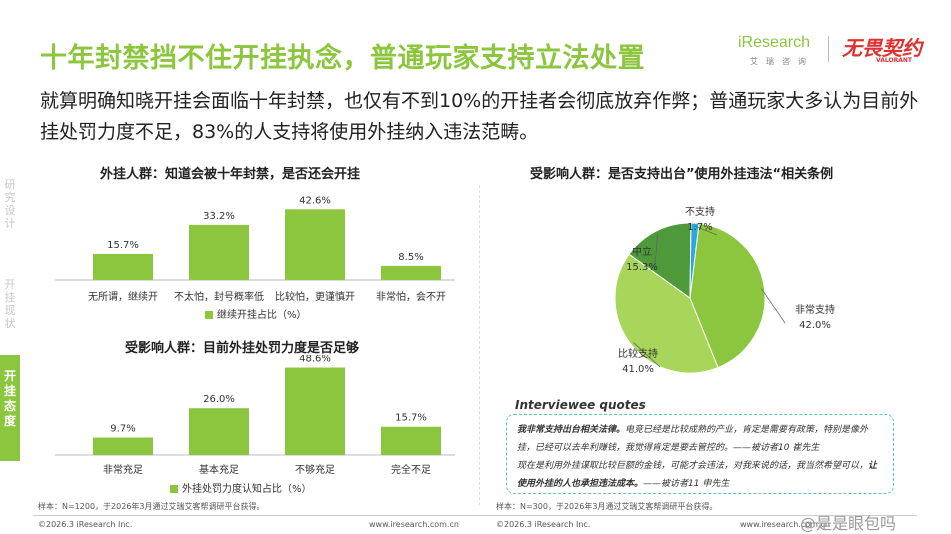 The height and width of the screenshot is (534, 951). Describe the element at coordinates (480, 345) in the screenshot. I see `column-divider` at that location.